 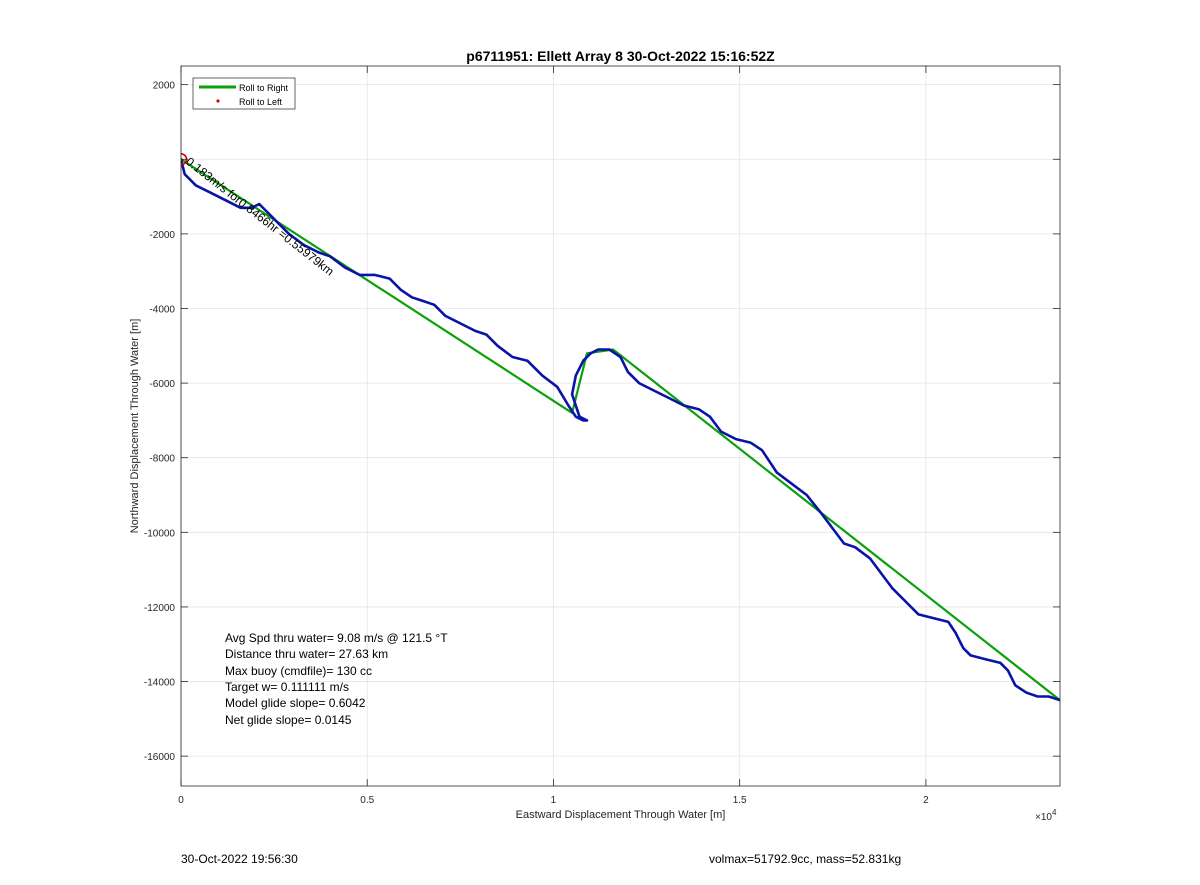 What do you see at coordinates (805, 859) in the screenshot?
I see `footer-mass-info: volmax=51792.9cc, mass=52.831kg` at bounding box center [805, 859].